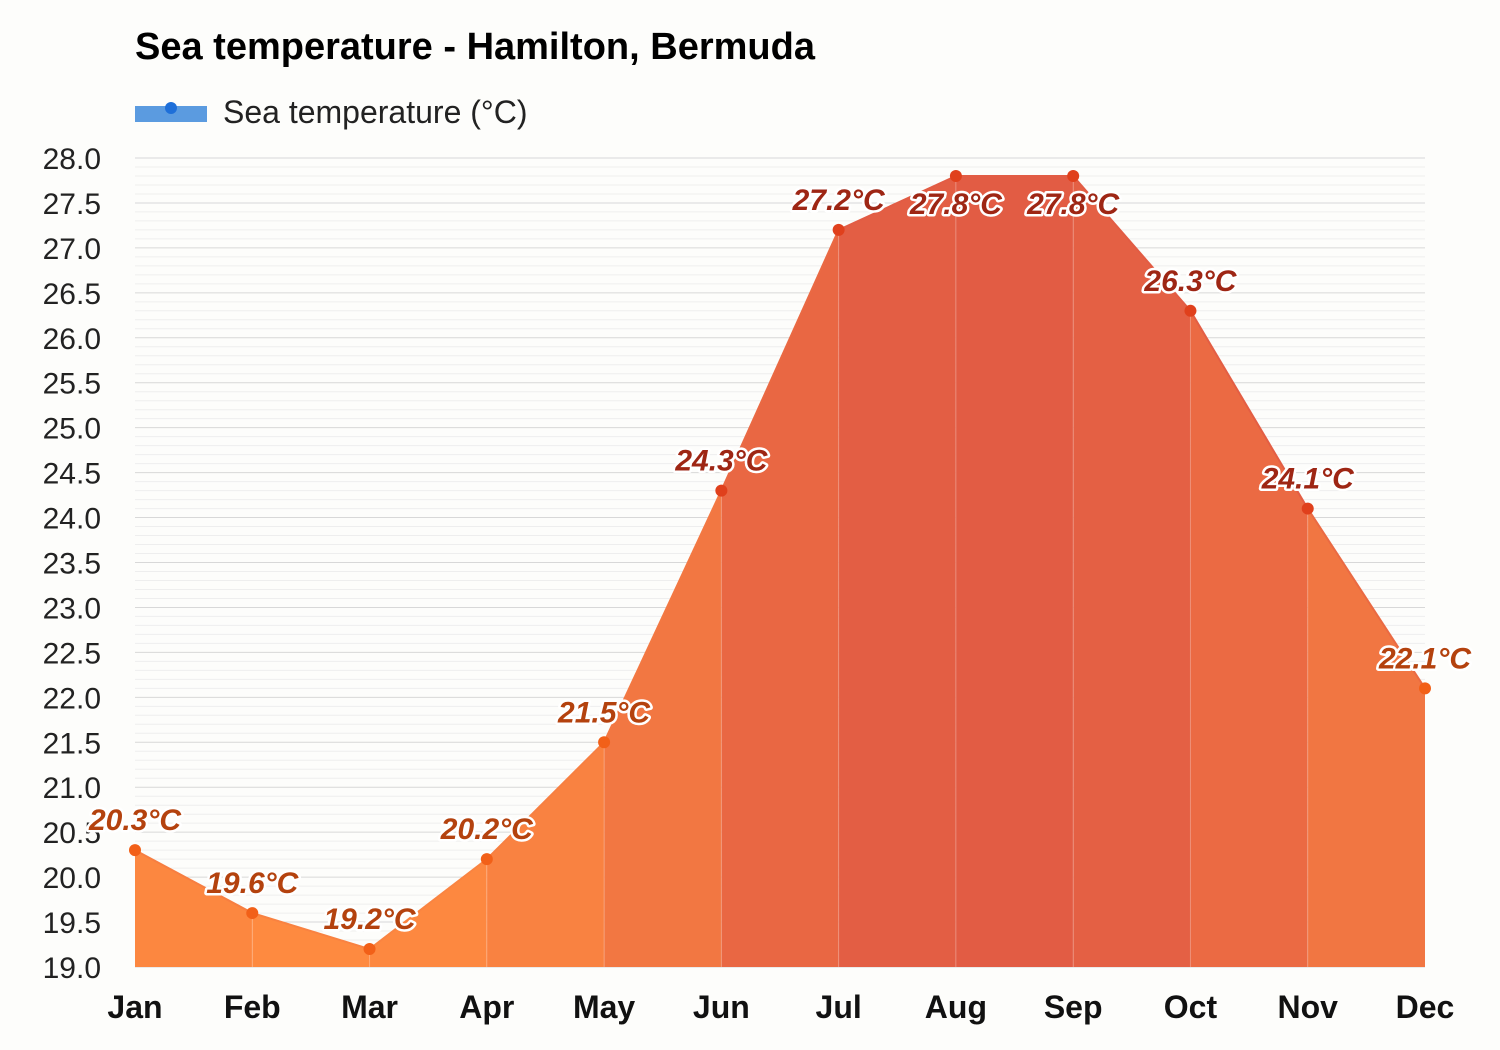 The width and height of the screenshot is (1500, 1050). What do you see at coordinates (370, 919) in the screenshot?
I see `data-label: 19.2°C` at bounding box center [370, 919].